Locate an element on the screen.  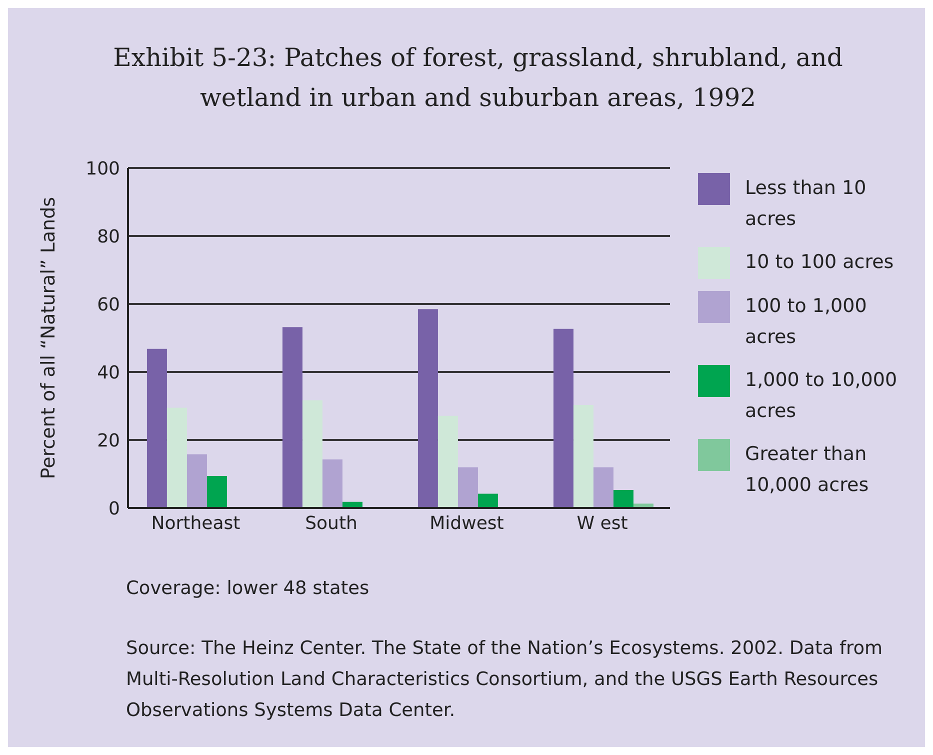
source-note: Source: The Heinz Center. The State of the Nation’s Ecosystems. 2002. Data from Multi-Resolution Land Characteristics Consortium, and the USGS Earth Resources Observations Systems Data Center. is located at coordinates (505, 680).